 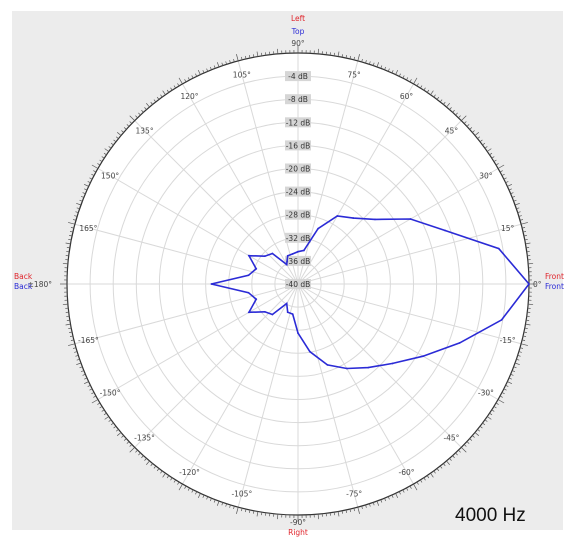 What do you see at coordinates (298, 31) in the screenshot?
I see `orientation-top-label: Top` at bounding box center [298, 31].